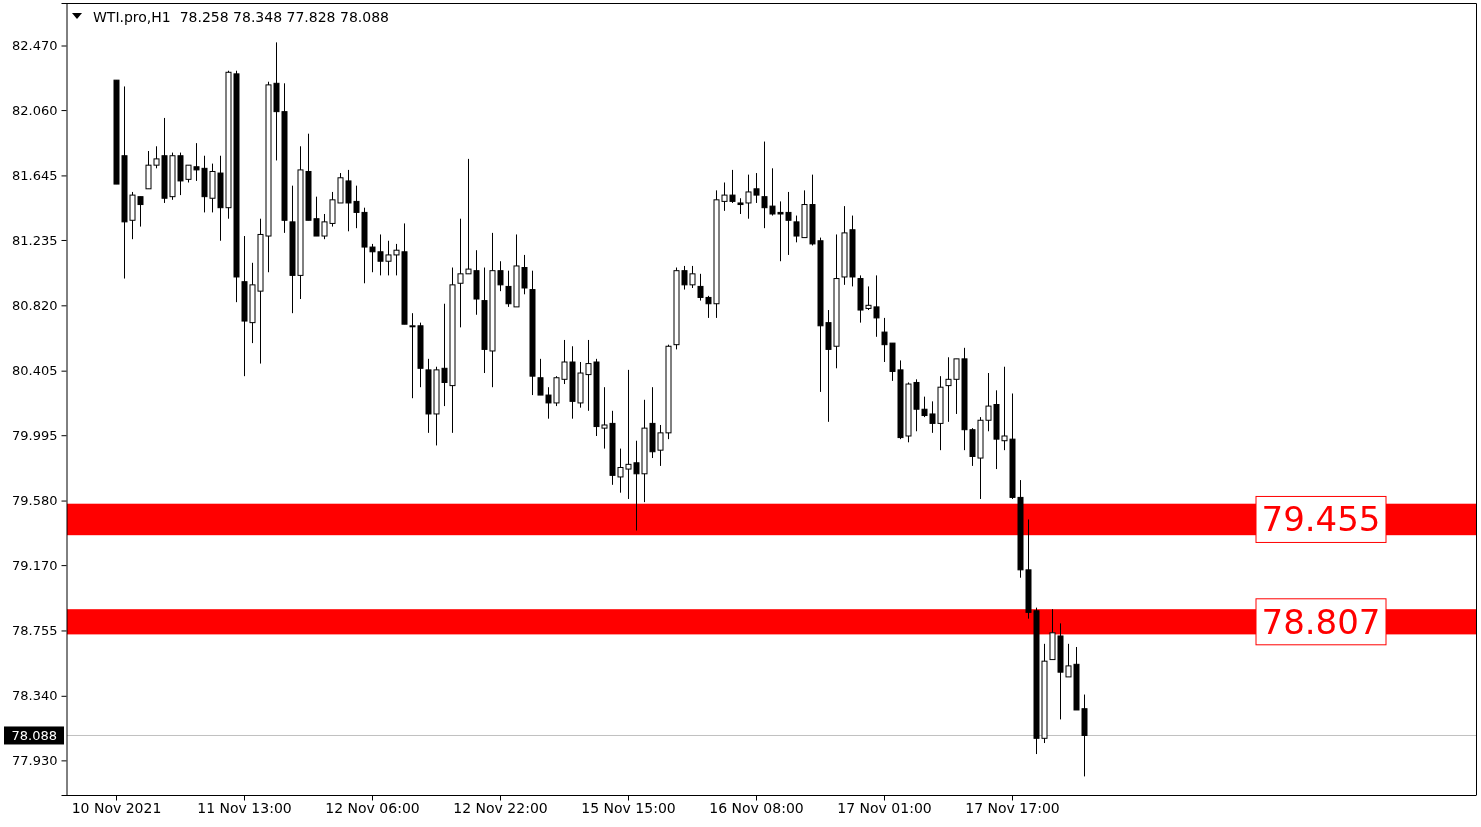  I want to click on y-tick-label: 77.930, so click(35, 761).